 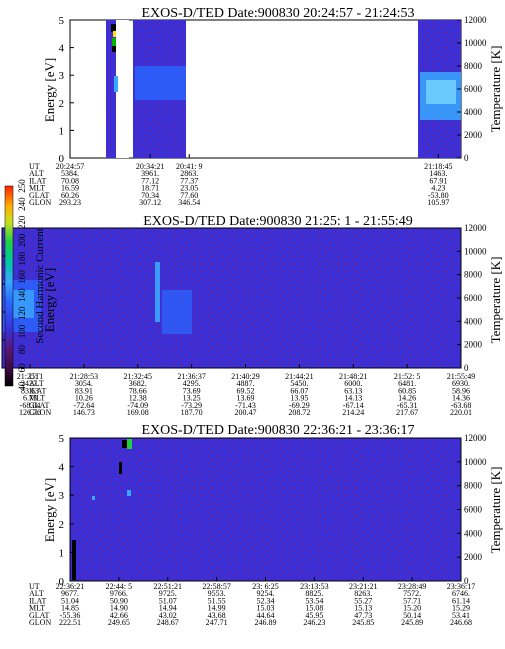 What do you see at coordinates (461, 586) in the screenshot?
I see `panel-3-table-cell: 23:36:17` at bounding box center [461, 586].